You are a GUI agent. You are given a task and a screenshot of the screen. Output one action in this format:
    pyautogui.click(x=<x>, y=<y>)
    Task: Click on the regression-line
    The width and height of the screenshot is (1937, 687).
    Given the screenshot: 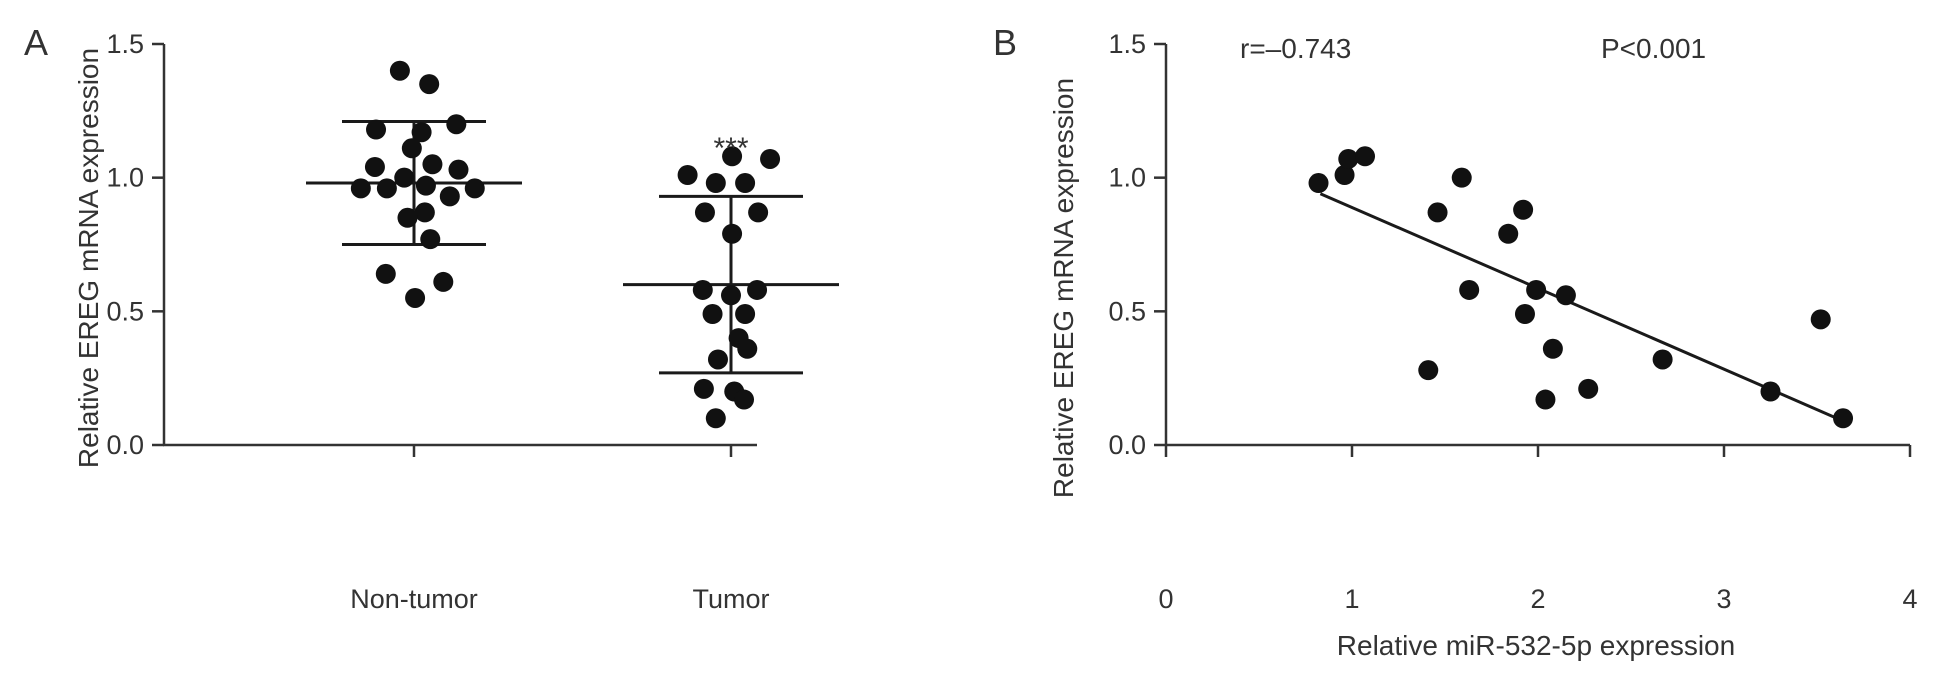 What is the action you would take?
    pyautogui.click(x=1581, y=307)
    